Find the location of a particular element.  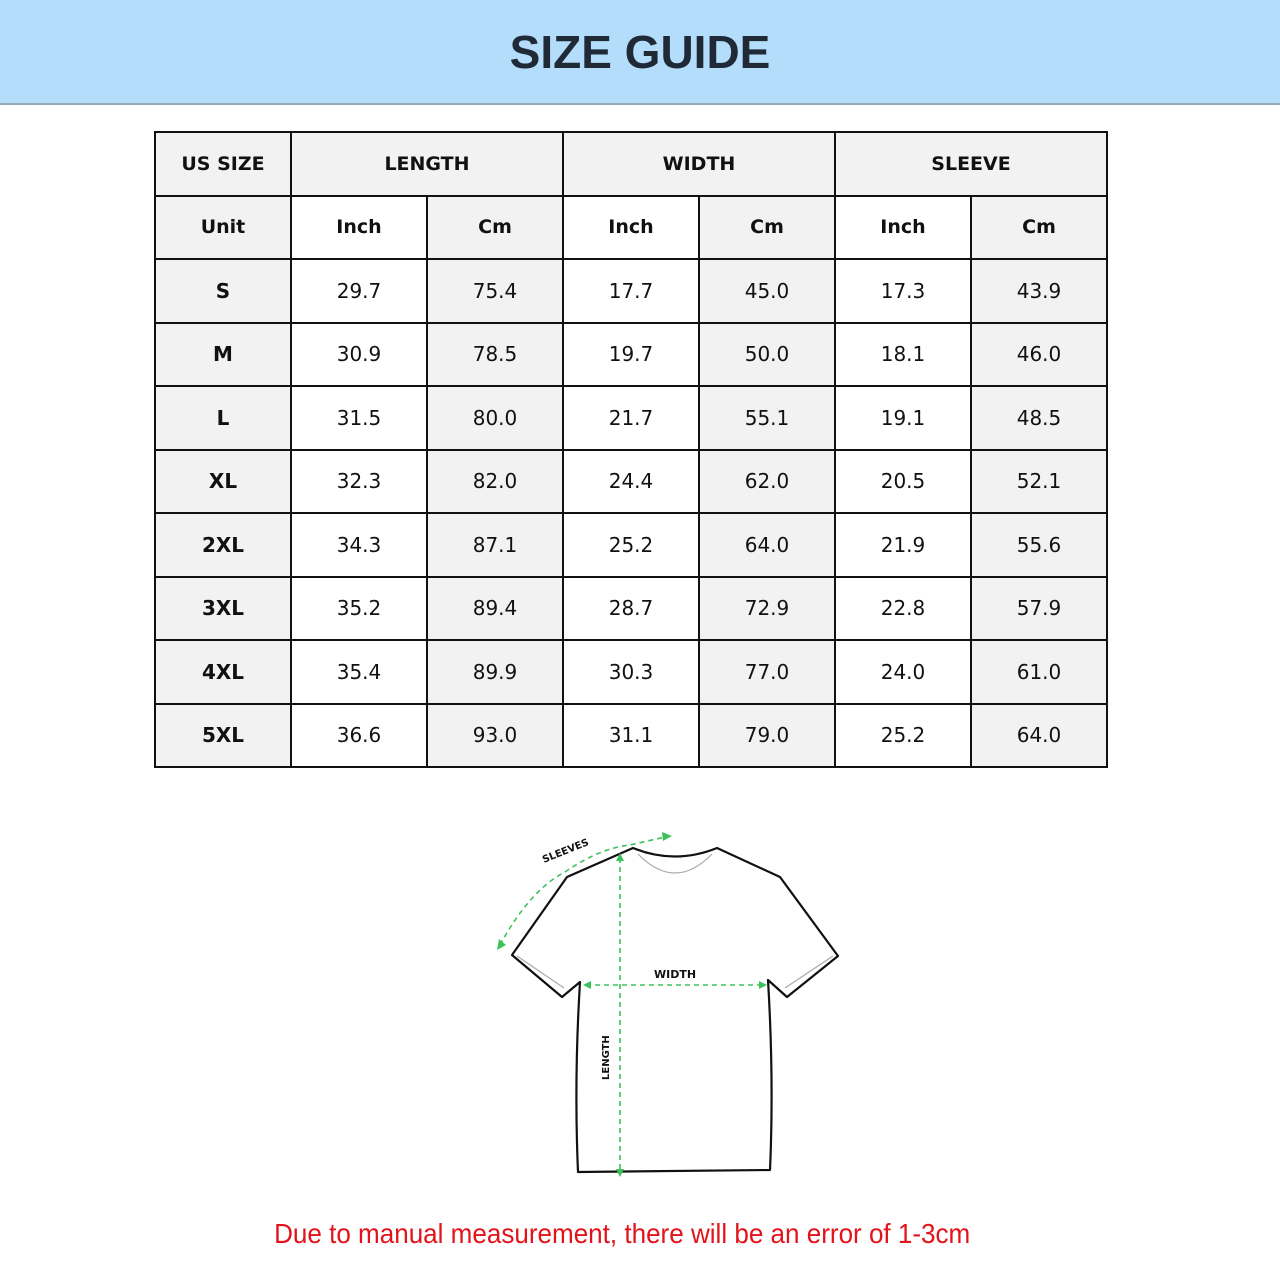

label-width: WIDTH is located at coordinates (675, 974).